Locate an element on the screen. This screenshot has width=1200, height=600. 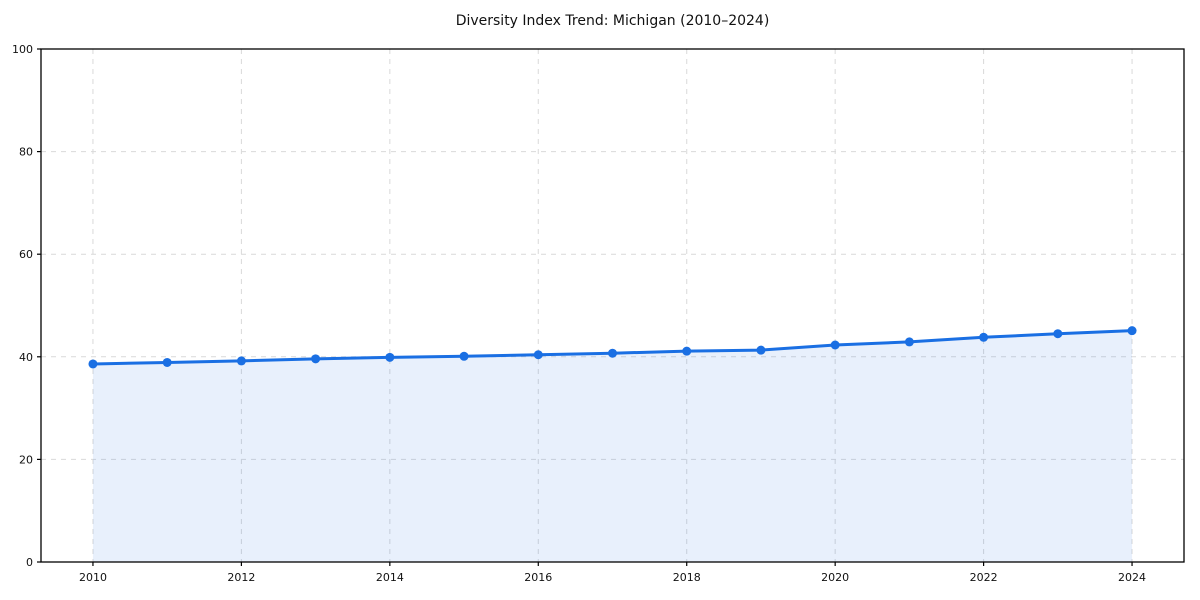
x-tick-label: 2010 is located at coordinates (93, 577).